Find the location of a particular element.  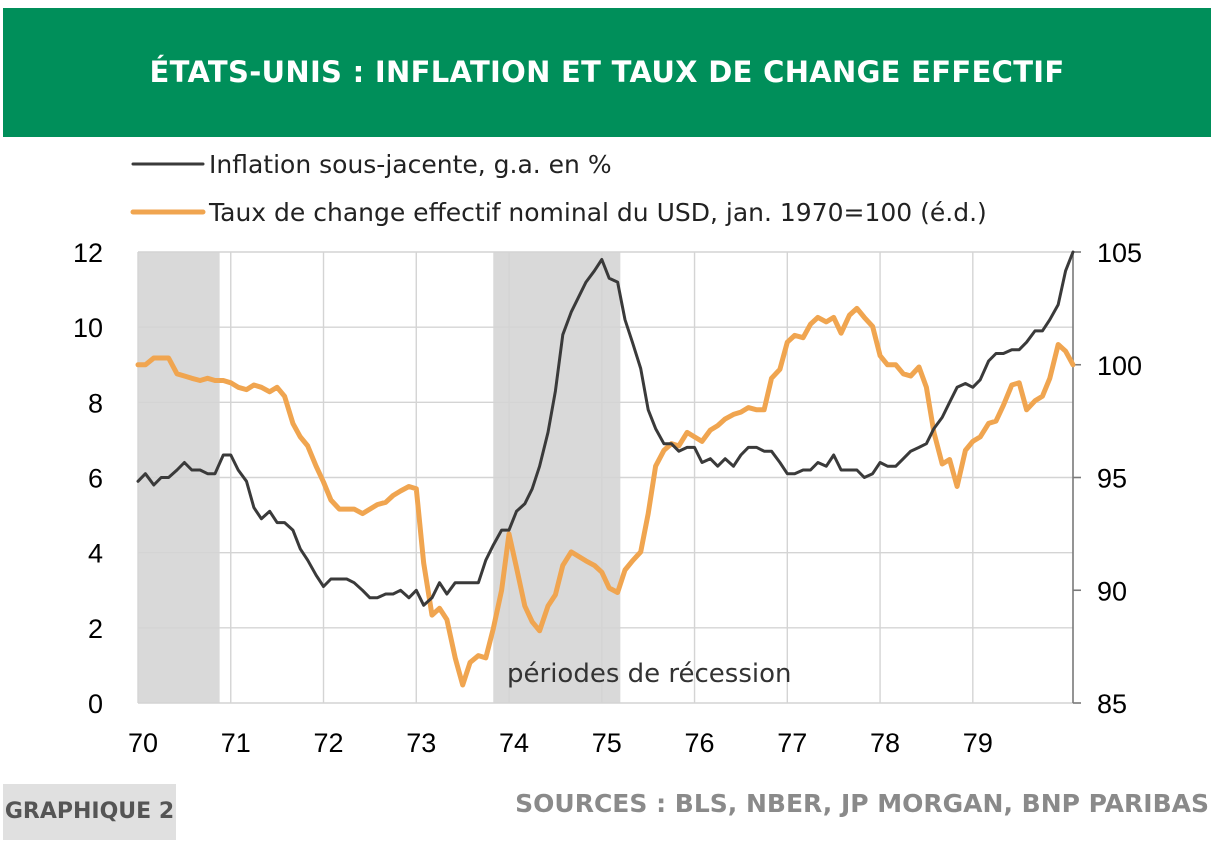

chart-number-badge: GRAPHIQUE 2 is located at coordinates (89, 812).